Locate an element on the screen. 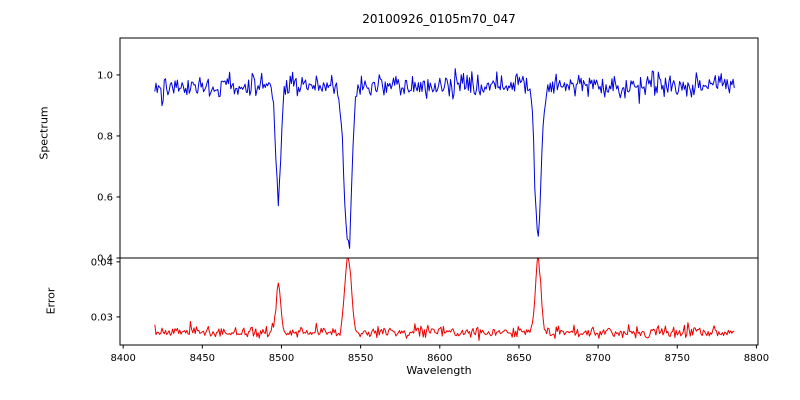 Image resolution: width=800 pixels, height=400 pixels. svg-text: 1.0 is located at coordinates (105, 75).